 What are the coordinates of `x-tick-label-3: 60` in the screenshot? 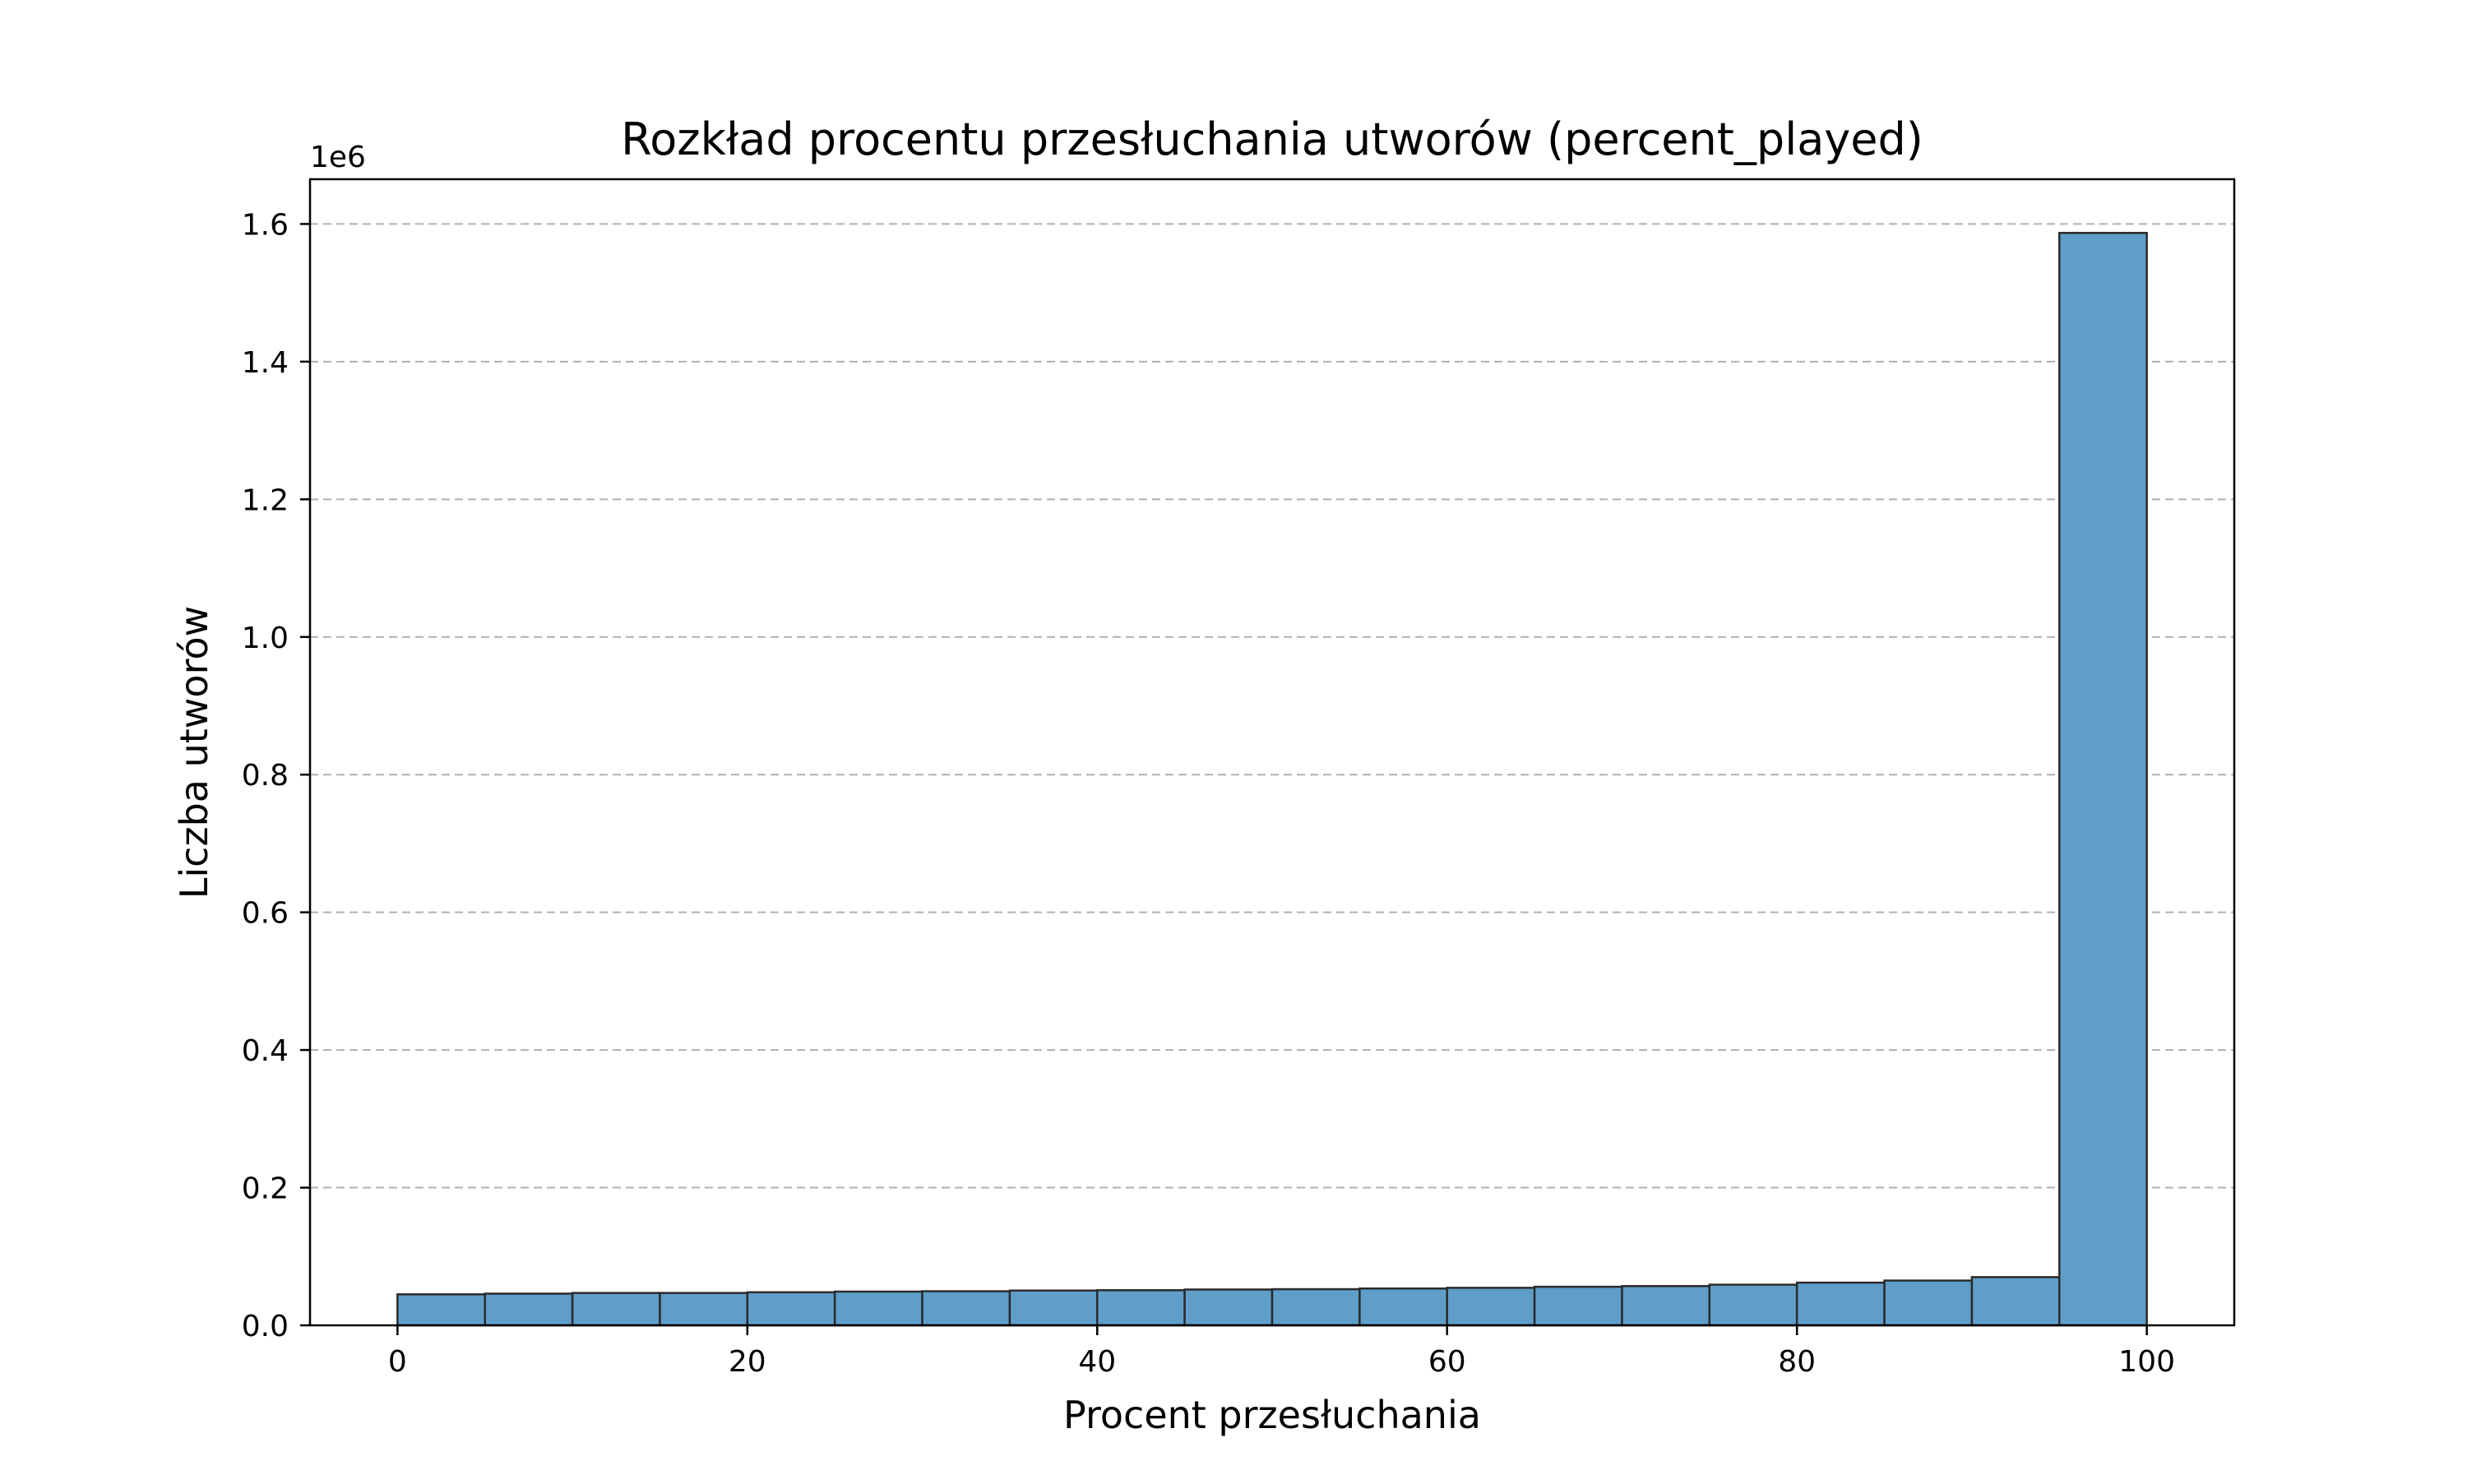 It's located at (1447, 1362).